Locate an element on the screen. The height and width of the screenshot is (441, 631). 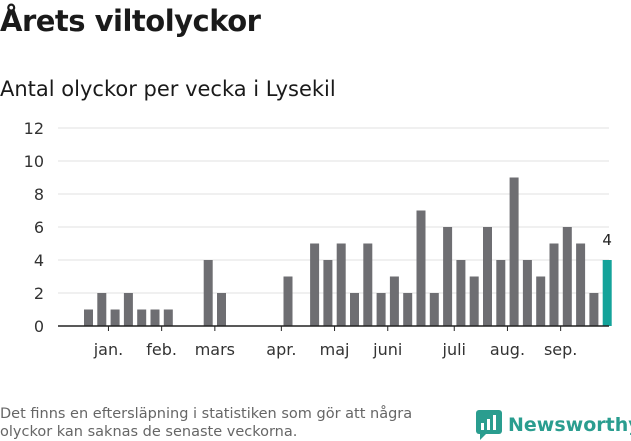
x-tick-label: juli is located at coordinates (454, 349).